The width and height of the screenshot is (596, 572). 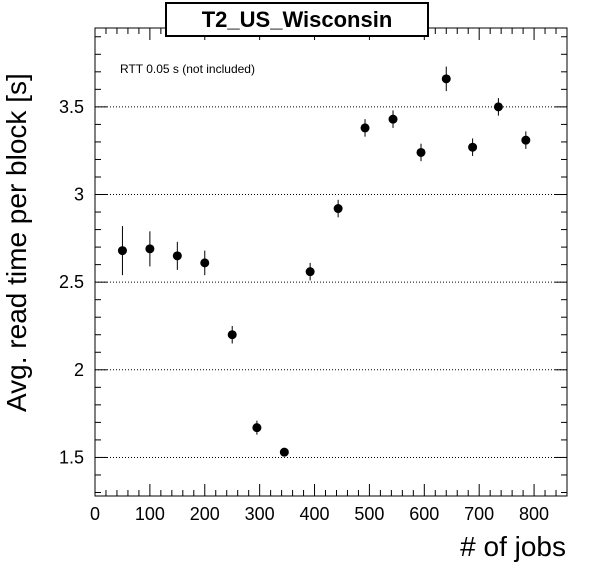 What do you see at coordinates (205, 514) in the screenshot?
I see `x-tick-label: 200` at bounding box center [205, 514].